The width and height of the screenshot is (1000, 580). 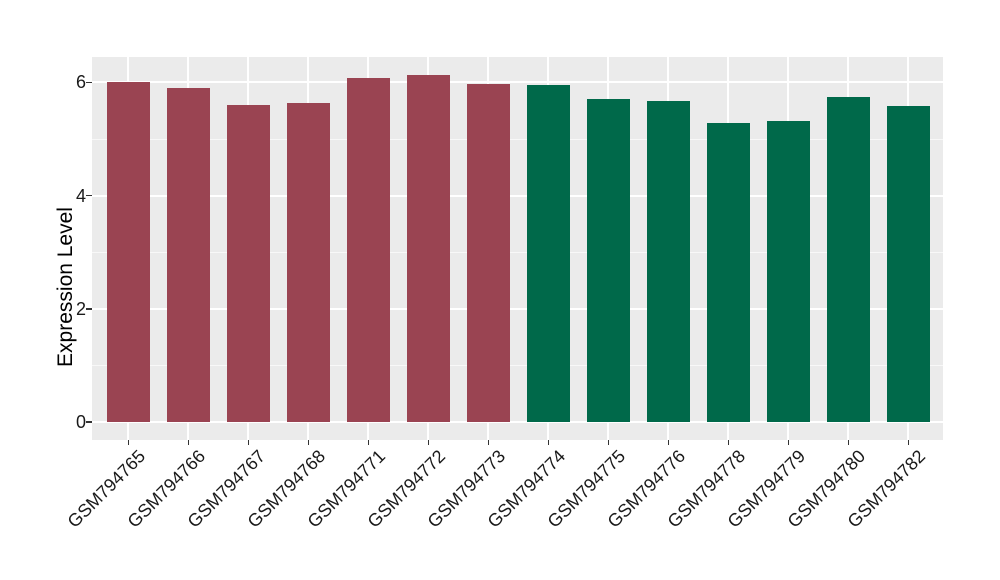 I want to click on bar-GSM794765, so click(x=128, y=251).